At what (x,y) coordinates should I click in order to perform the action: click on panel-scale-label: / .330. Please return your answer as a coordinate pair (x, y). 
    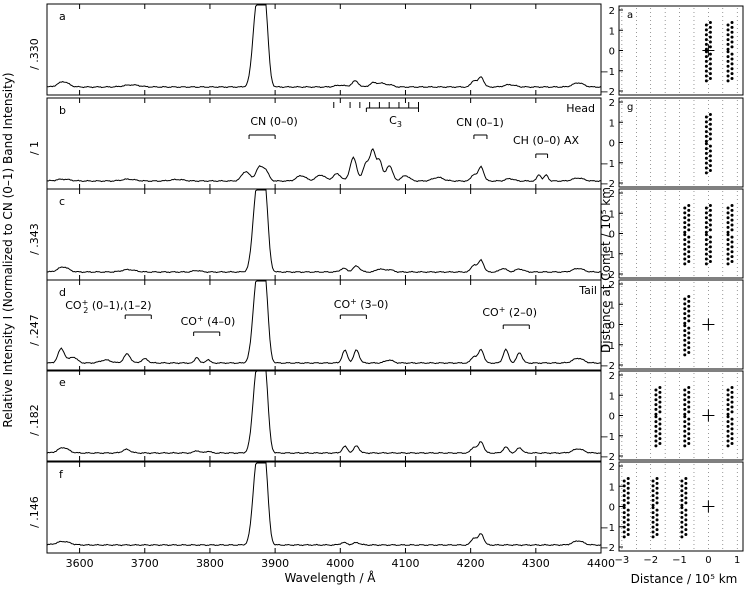
    Looking at the image, I should click on (34, 54).